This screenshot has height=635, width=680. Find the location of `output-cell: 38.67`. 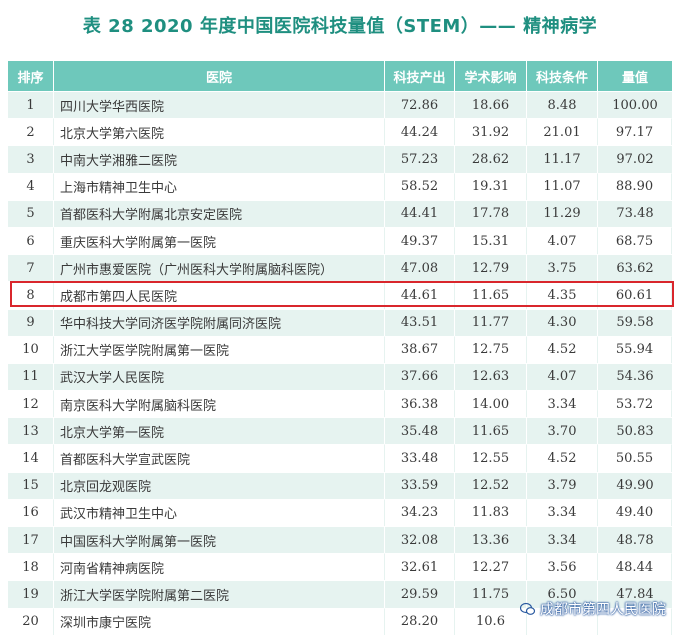

output-cell: 38.67 is located at coordinates (420, 349).